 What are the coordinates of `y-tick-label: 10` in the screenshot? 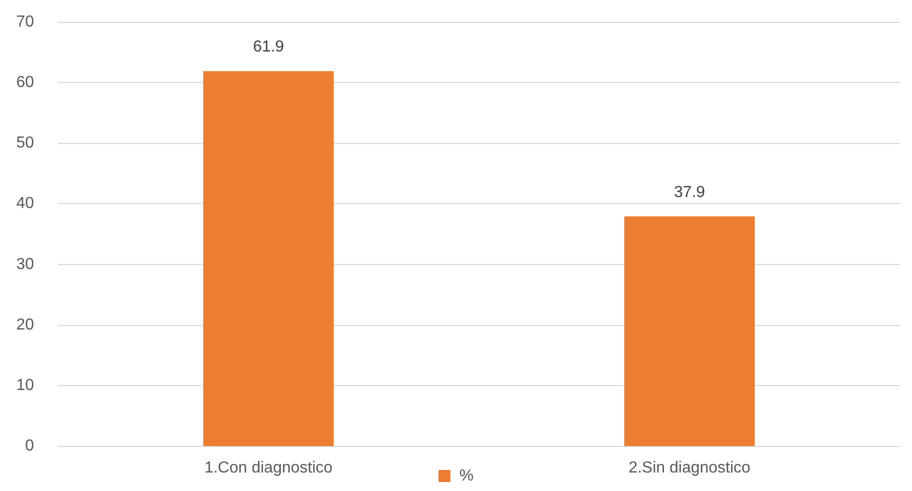 It's located at (25, 385).